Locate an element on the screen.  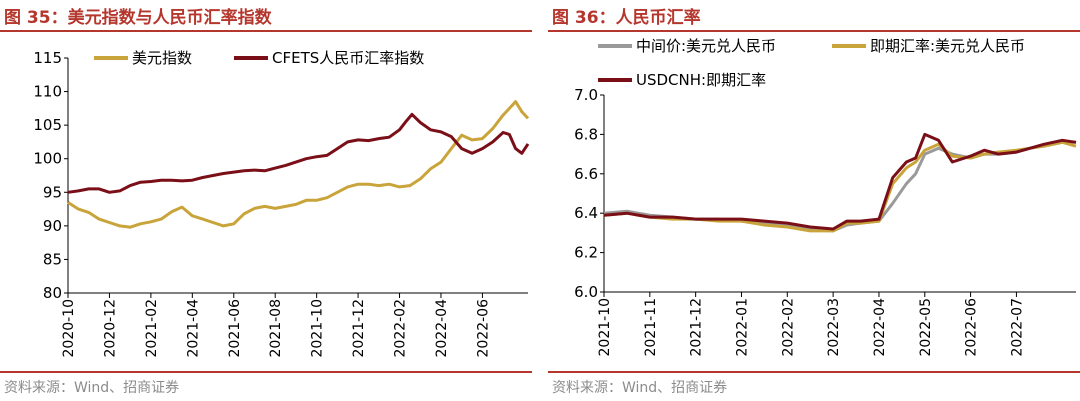
y-tick-label: 6.4 is located at coordinates (586, 213).